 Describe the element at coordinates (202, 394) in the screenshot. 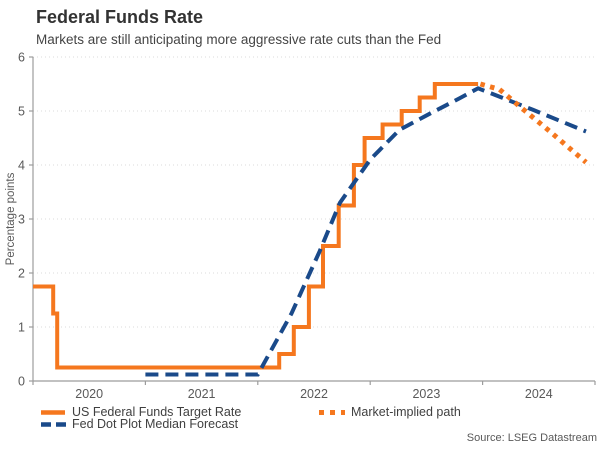

I see `x-tick-label: 2021` at that location.